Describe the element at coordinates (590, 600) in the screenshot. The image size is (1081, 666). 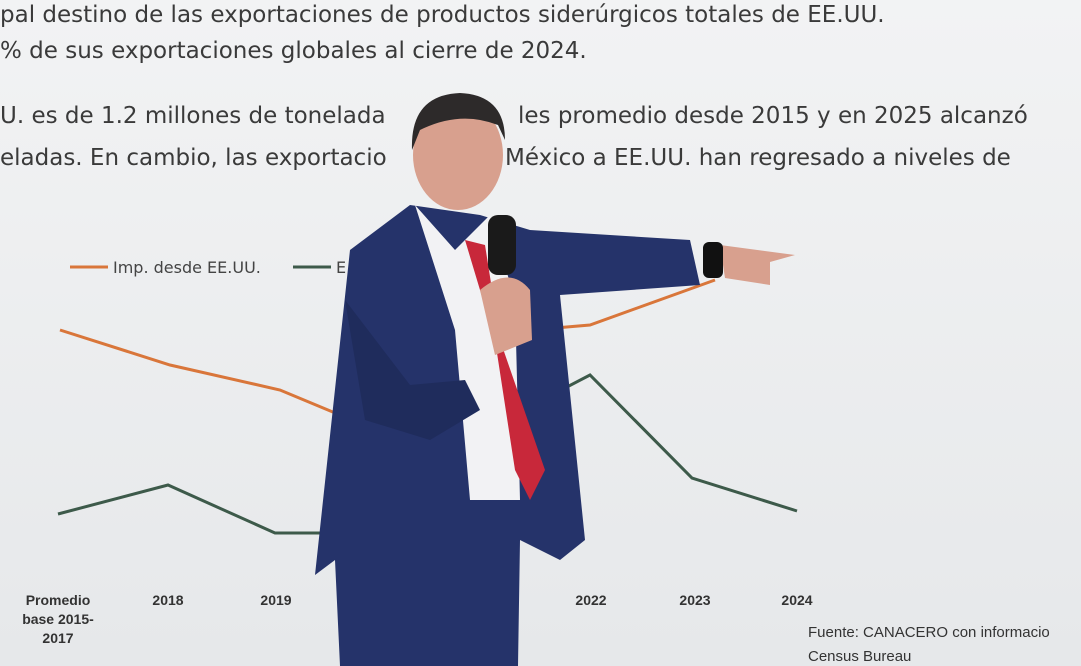
I see `x-axis-label: 2022` at that location.